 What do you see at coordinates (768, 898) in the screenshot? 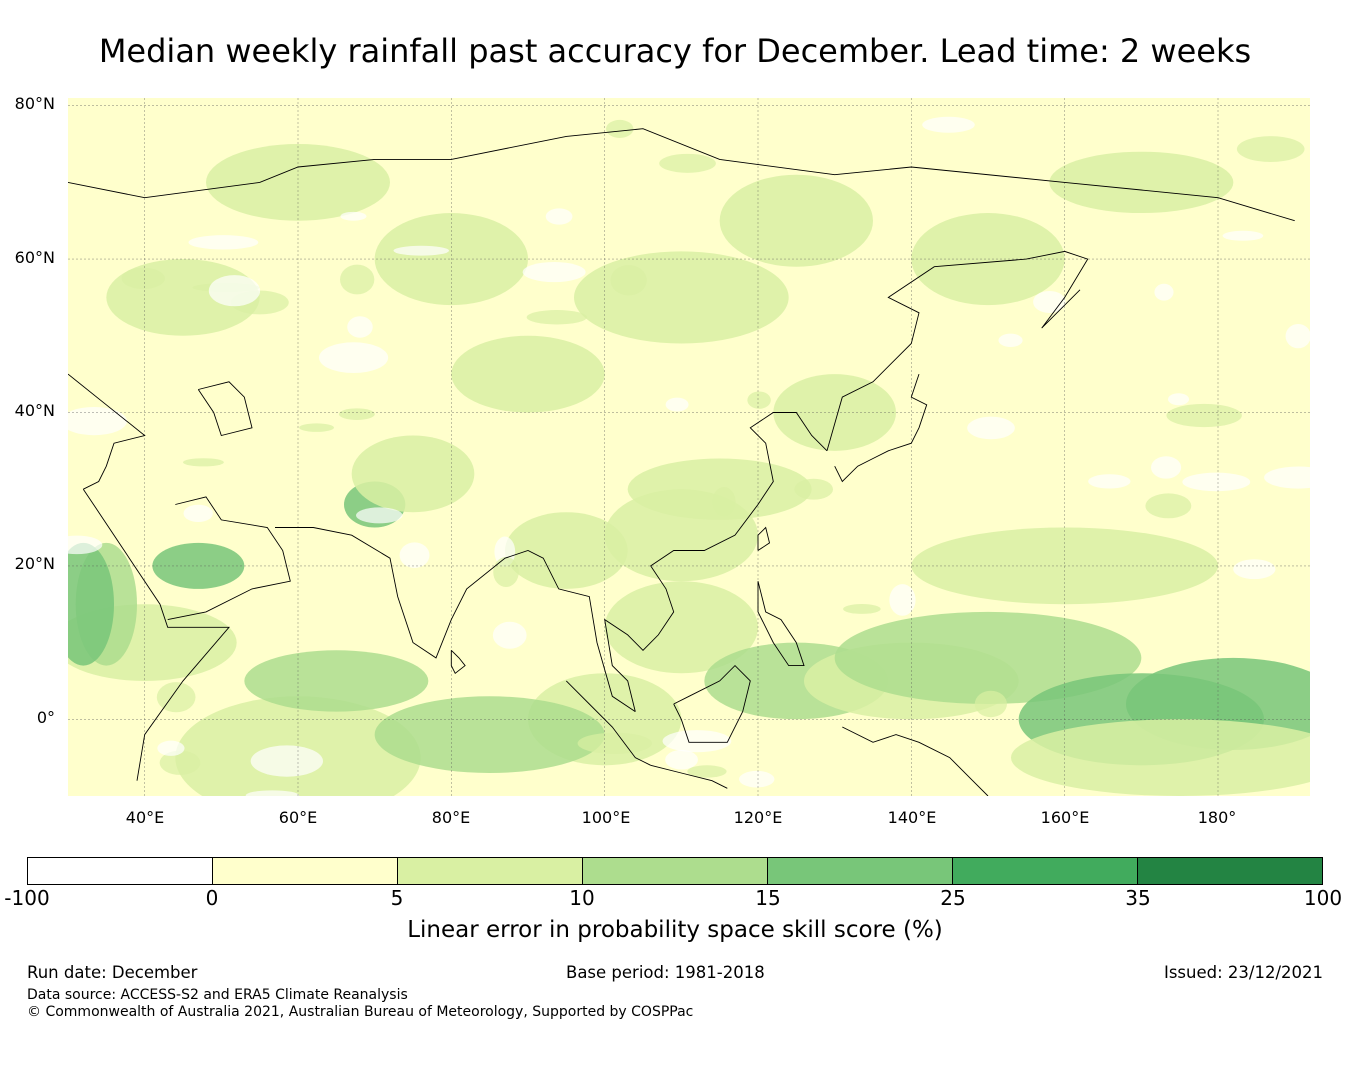
I see `colorbar-tick: 15` at bounding box center [768, 898].